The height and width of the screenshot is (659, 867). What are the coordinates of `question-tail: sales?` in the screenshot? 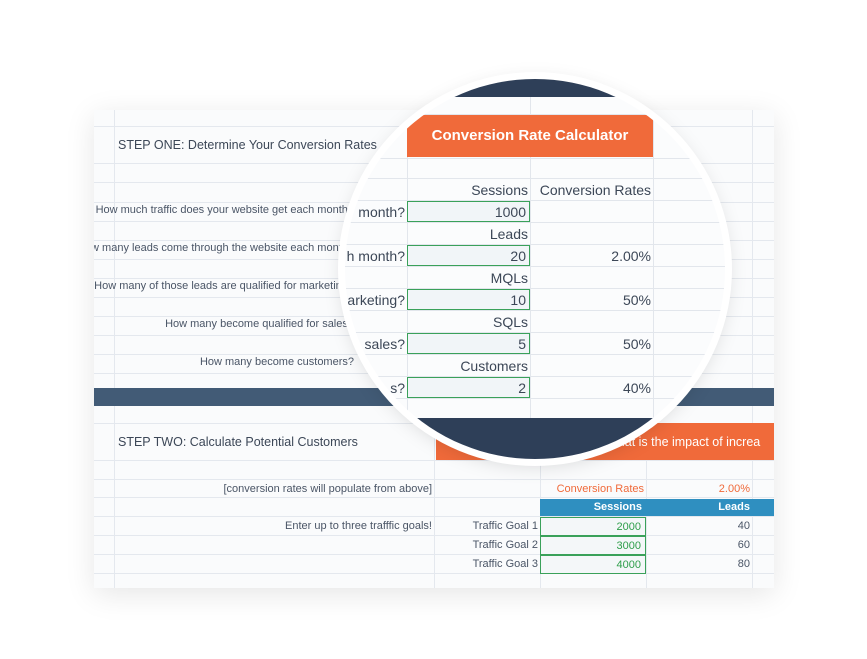 It's located at (384, 344).